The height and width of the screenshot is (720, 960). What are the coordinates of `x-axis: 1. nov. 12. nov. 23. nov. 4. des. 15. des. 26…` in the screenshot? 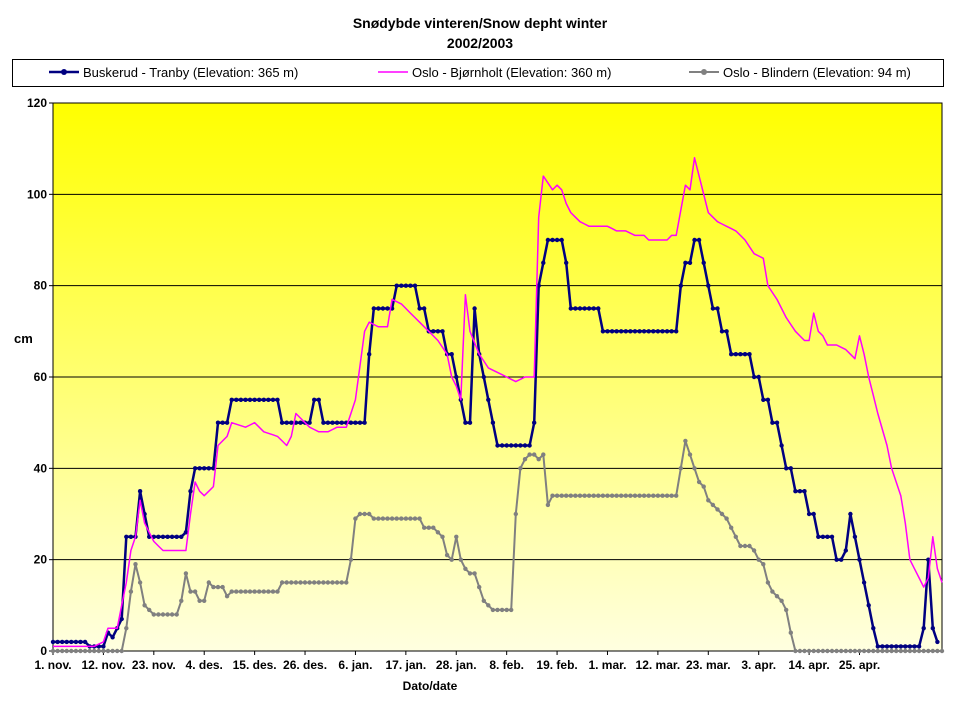 It's located at (457, 661).